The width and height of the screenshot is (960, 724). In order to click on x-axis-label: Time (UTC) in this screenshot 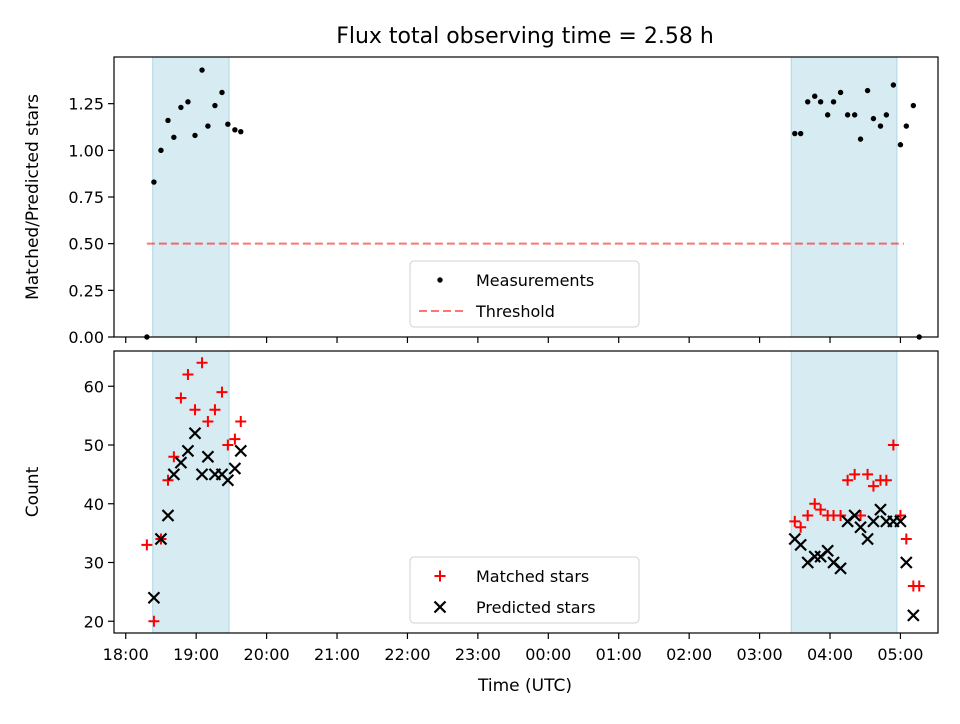, I will do `click(524, 686)`.